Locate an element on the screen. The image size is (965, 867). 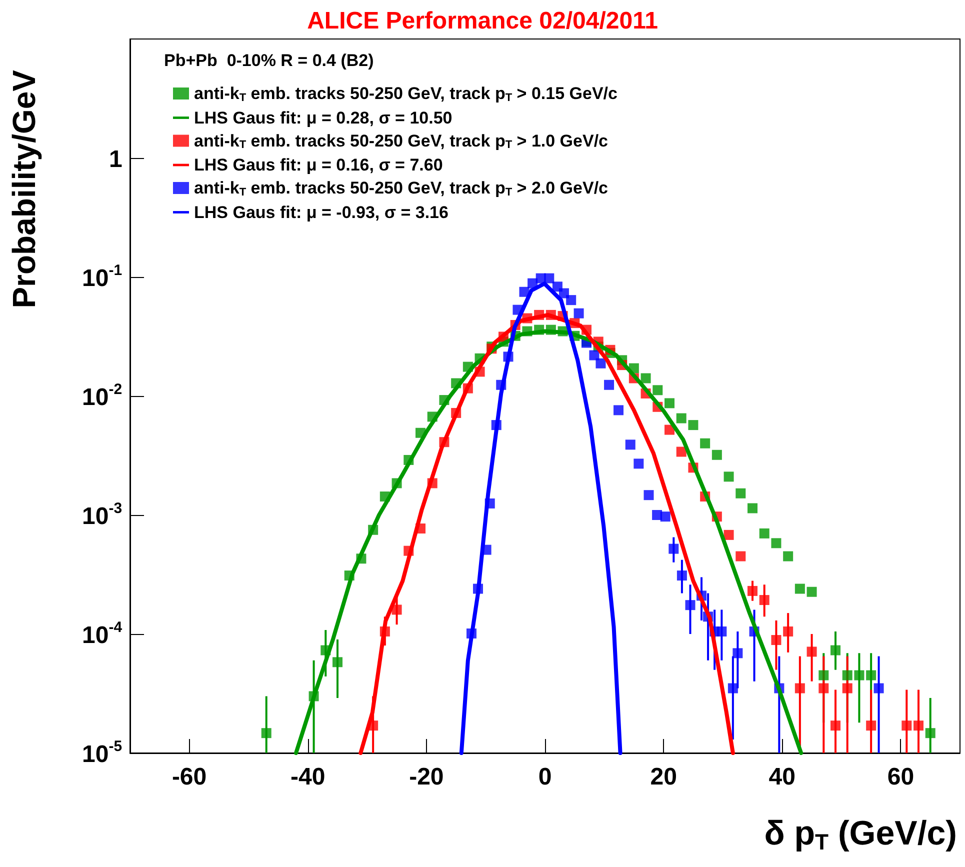
x-tick-label: 60 is located at coordinates (900, 777).